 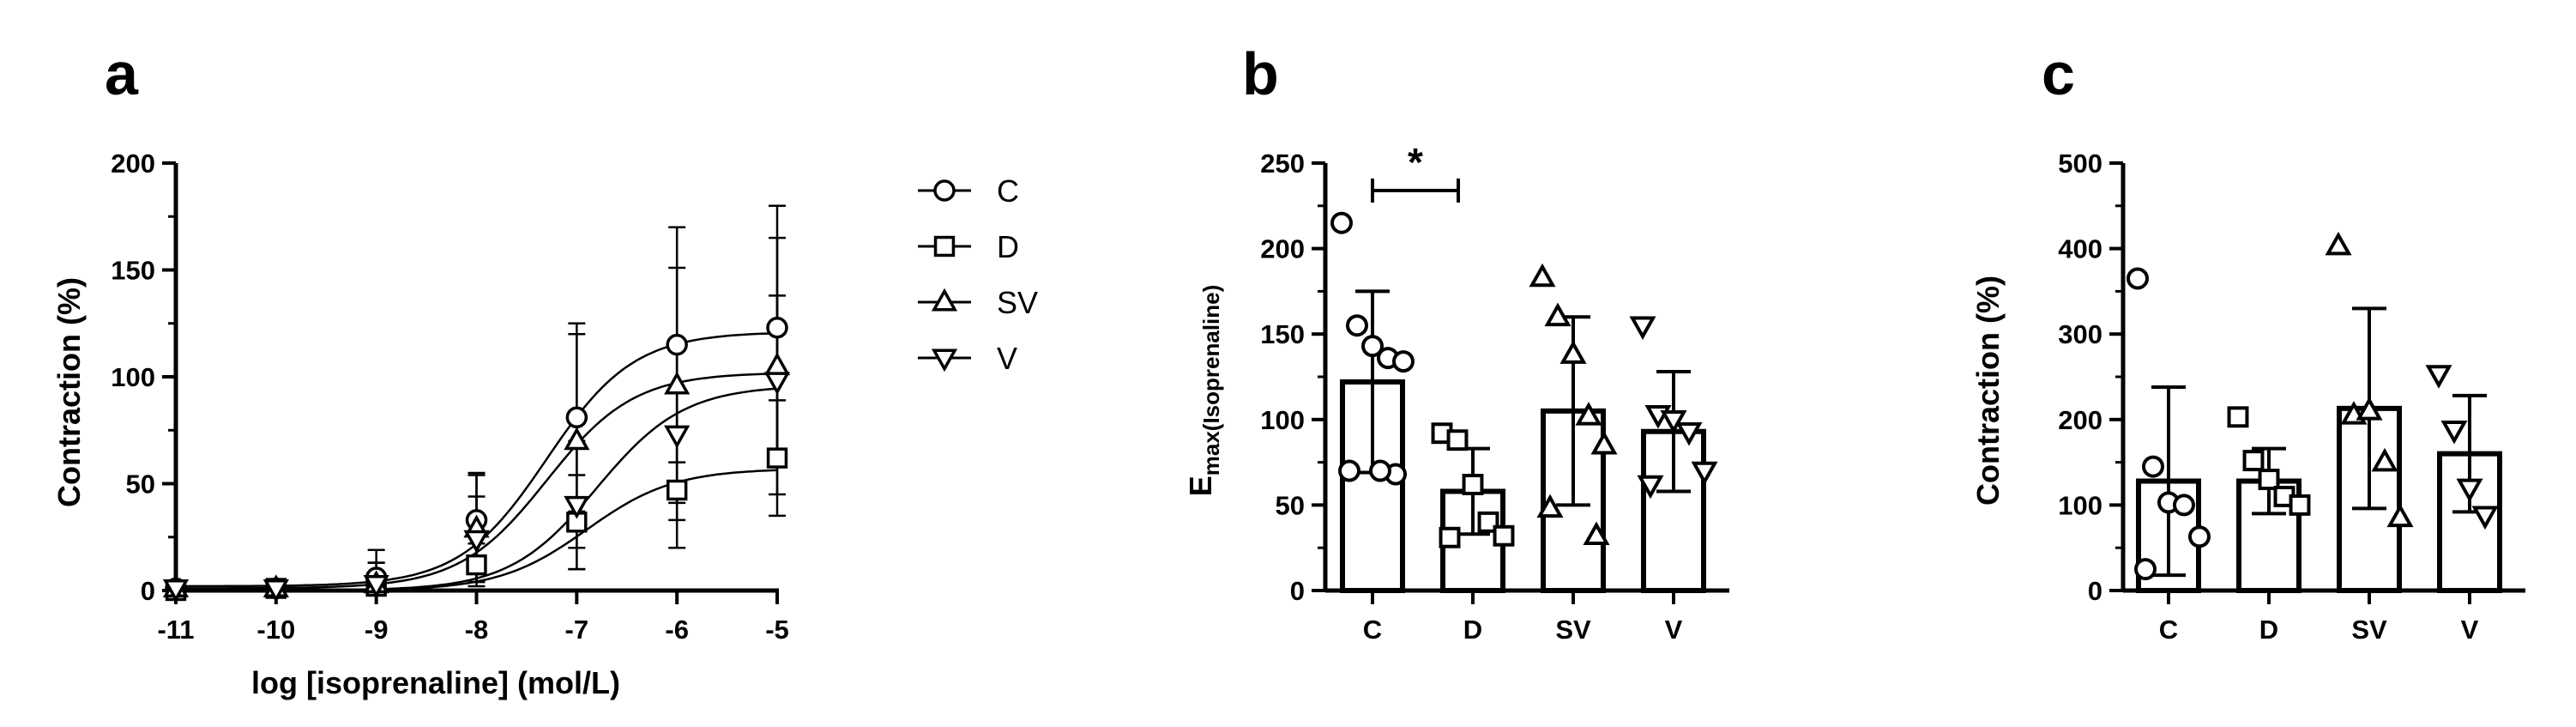 What do you see at coordinates (576, 398) in the screenshot?
I see `panel-a-error-bars` at bounding box center [576, 398].